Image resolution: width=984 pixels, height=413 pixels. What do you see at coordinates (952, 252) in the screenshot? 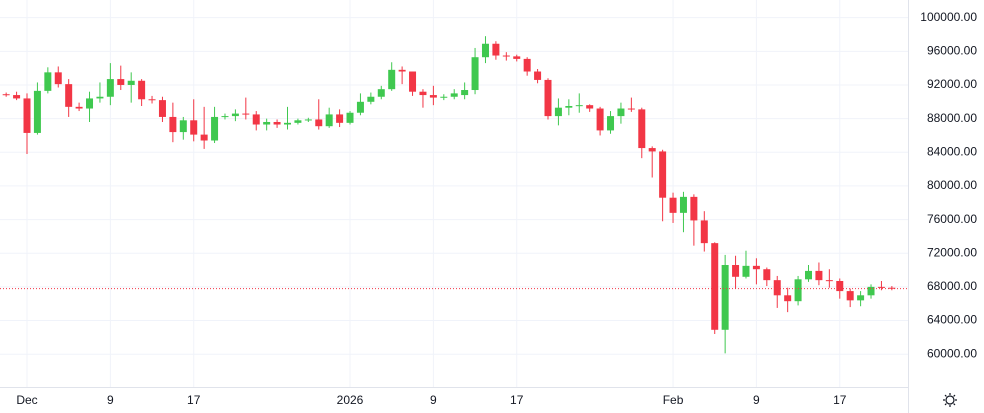
I see `y-tick-label: 72000.00` at bounding box center [952, 252].